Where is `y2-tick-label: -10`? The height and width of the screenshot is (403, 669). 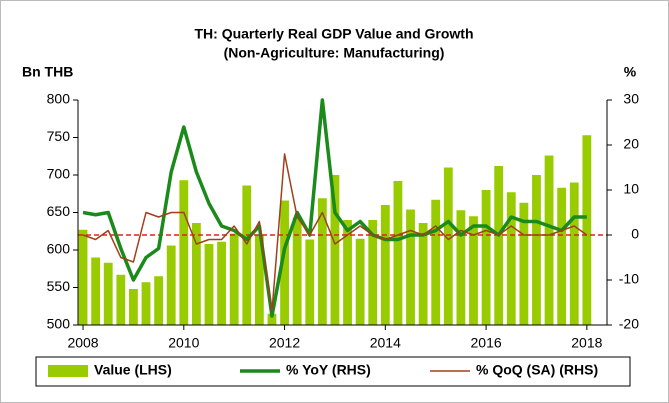
y2-tick-label: -10 is located at coordinates (629, 279).